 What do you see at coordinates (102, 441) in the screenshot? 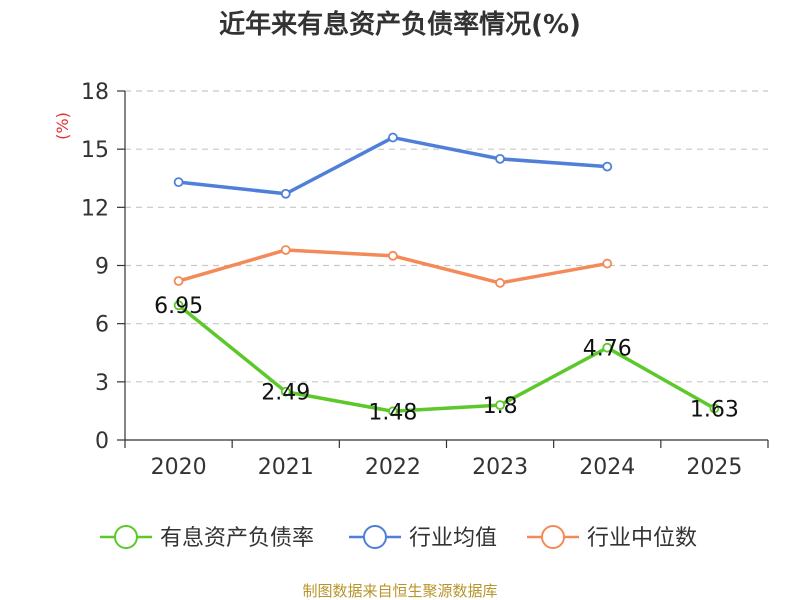
I see `y-tick-label: 0` at bounding box center [102, 441].